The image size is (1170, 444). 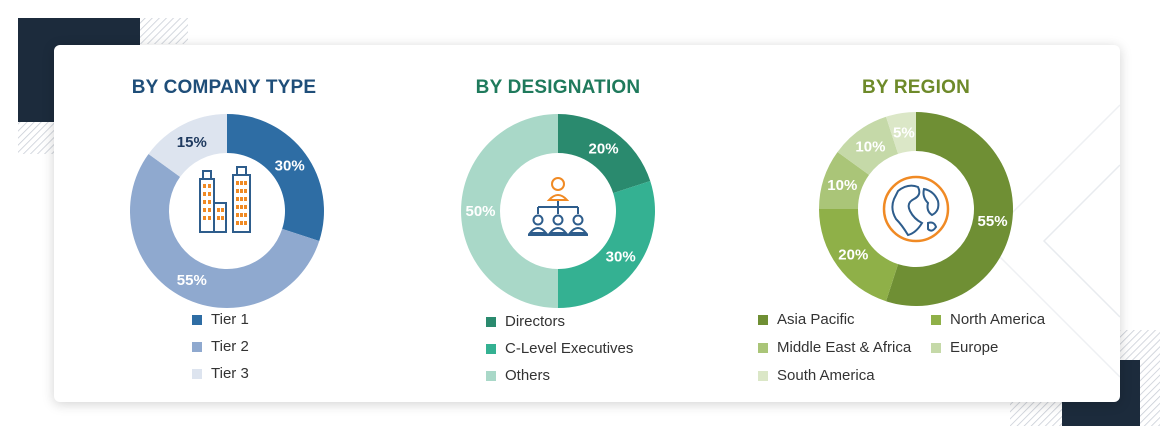 I want to click on donut-slice-north-america, so click(x=859, y=255).